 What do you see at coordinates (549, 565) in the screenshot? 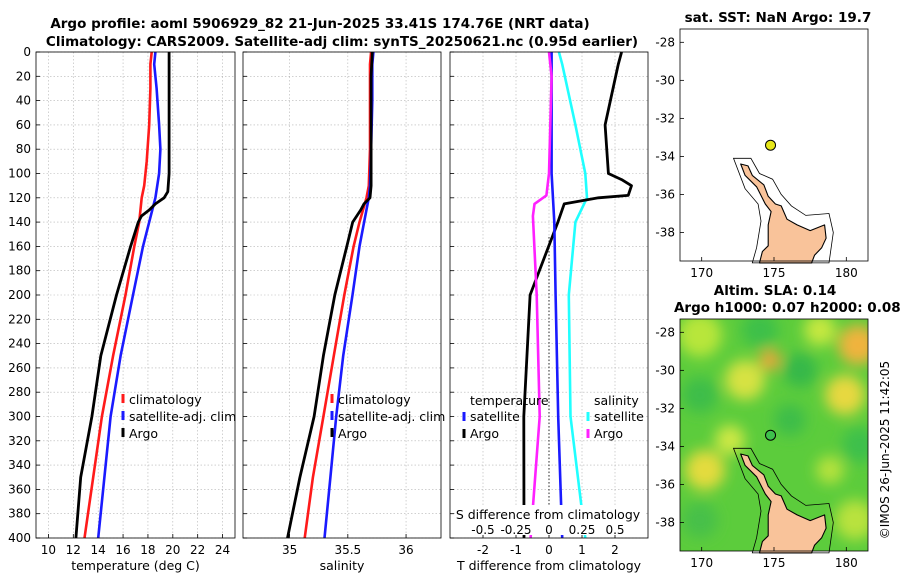
I see `x-axis-label: T difference from climatology` at bounding box center [549, 565].